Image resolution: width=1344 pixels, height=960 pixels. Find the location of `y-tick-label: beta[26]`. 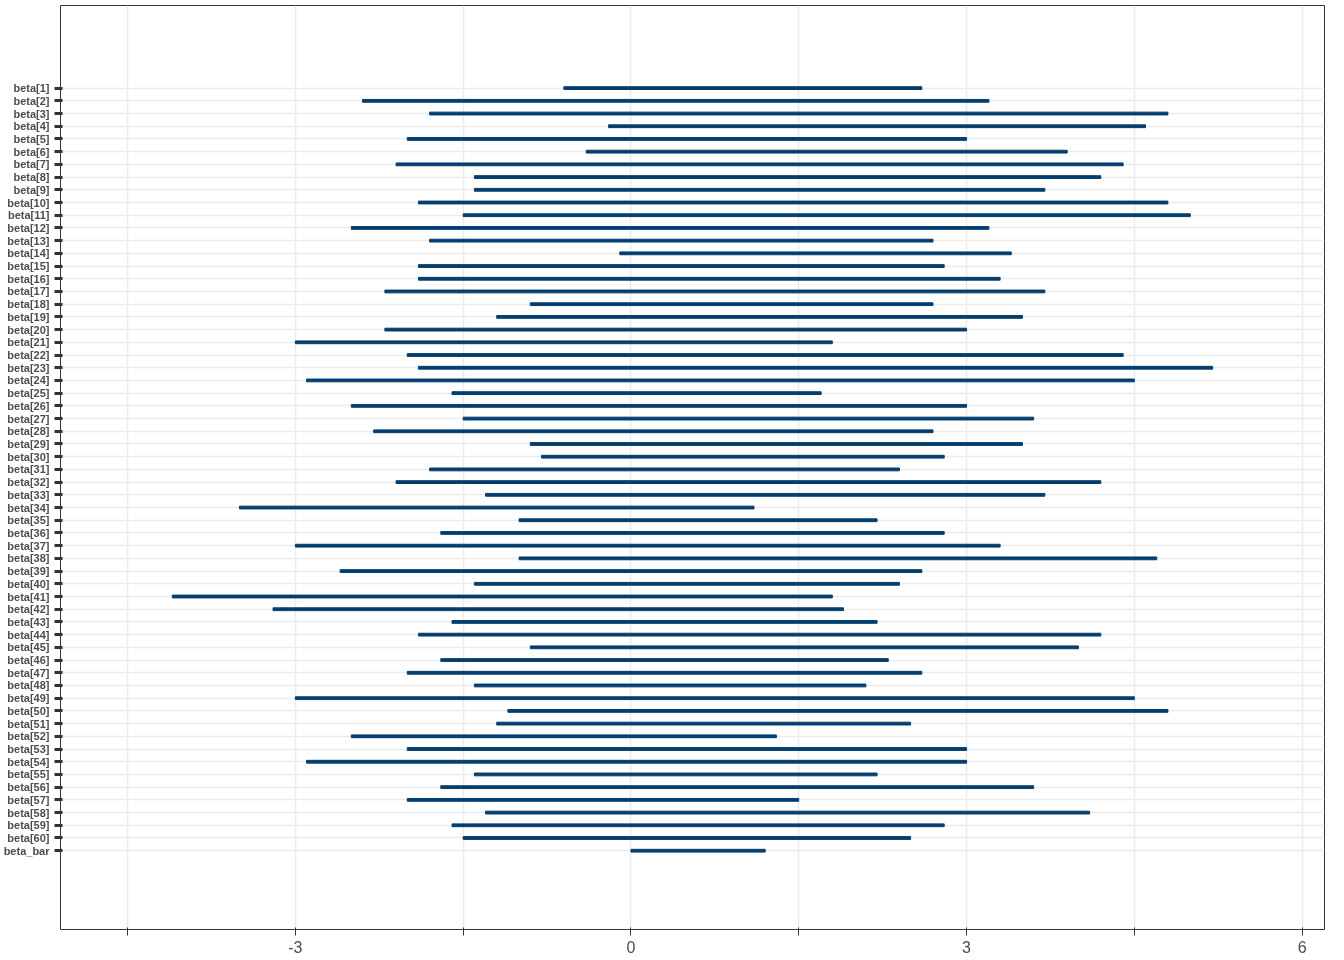

y-tick-label: beta[26] is located at coordinates (28, 405).